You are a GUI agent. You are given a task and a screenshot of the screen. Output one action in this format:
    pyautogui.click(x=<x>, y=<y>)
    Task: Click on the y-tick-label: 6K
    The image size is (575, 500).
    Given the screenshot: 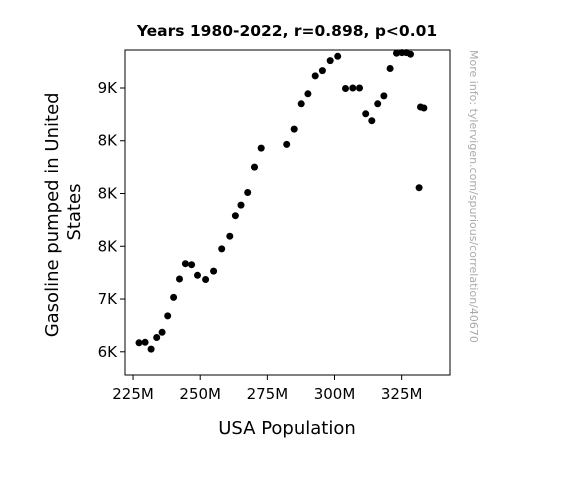 What is the action you would take?
    pyautogui.click(x=108, y=352)
    